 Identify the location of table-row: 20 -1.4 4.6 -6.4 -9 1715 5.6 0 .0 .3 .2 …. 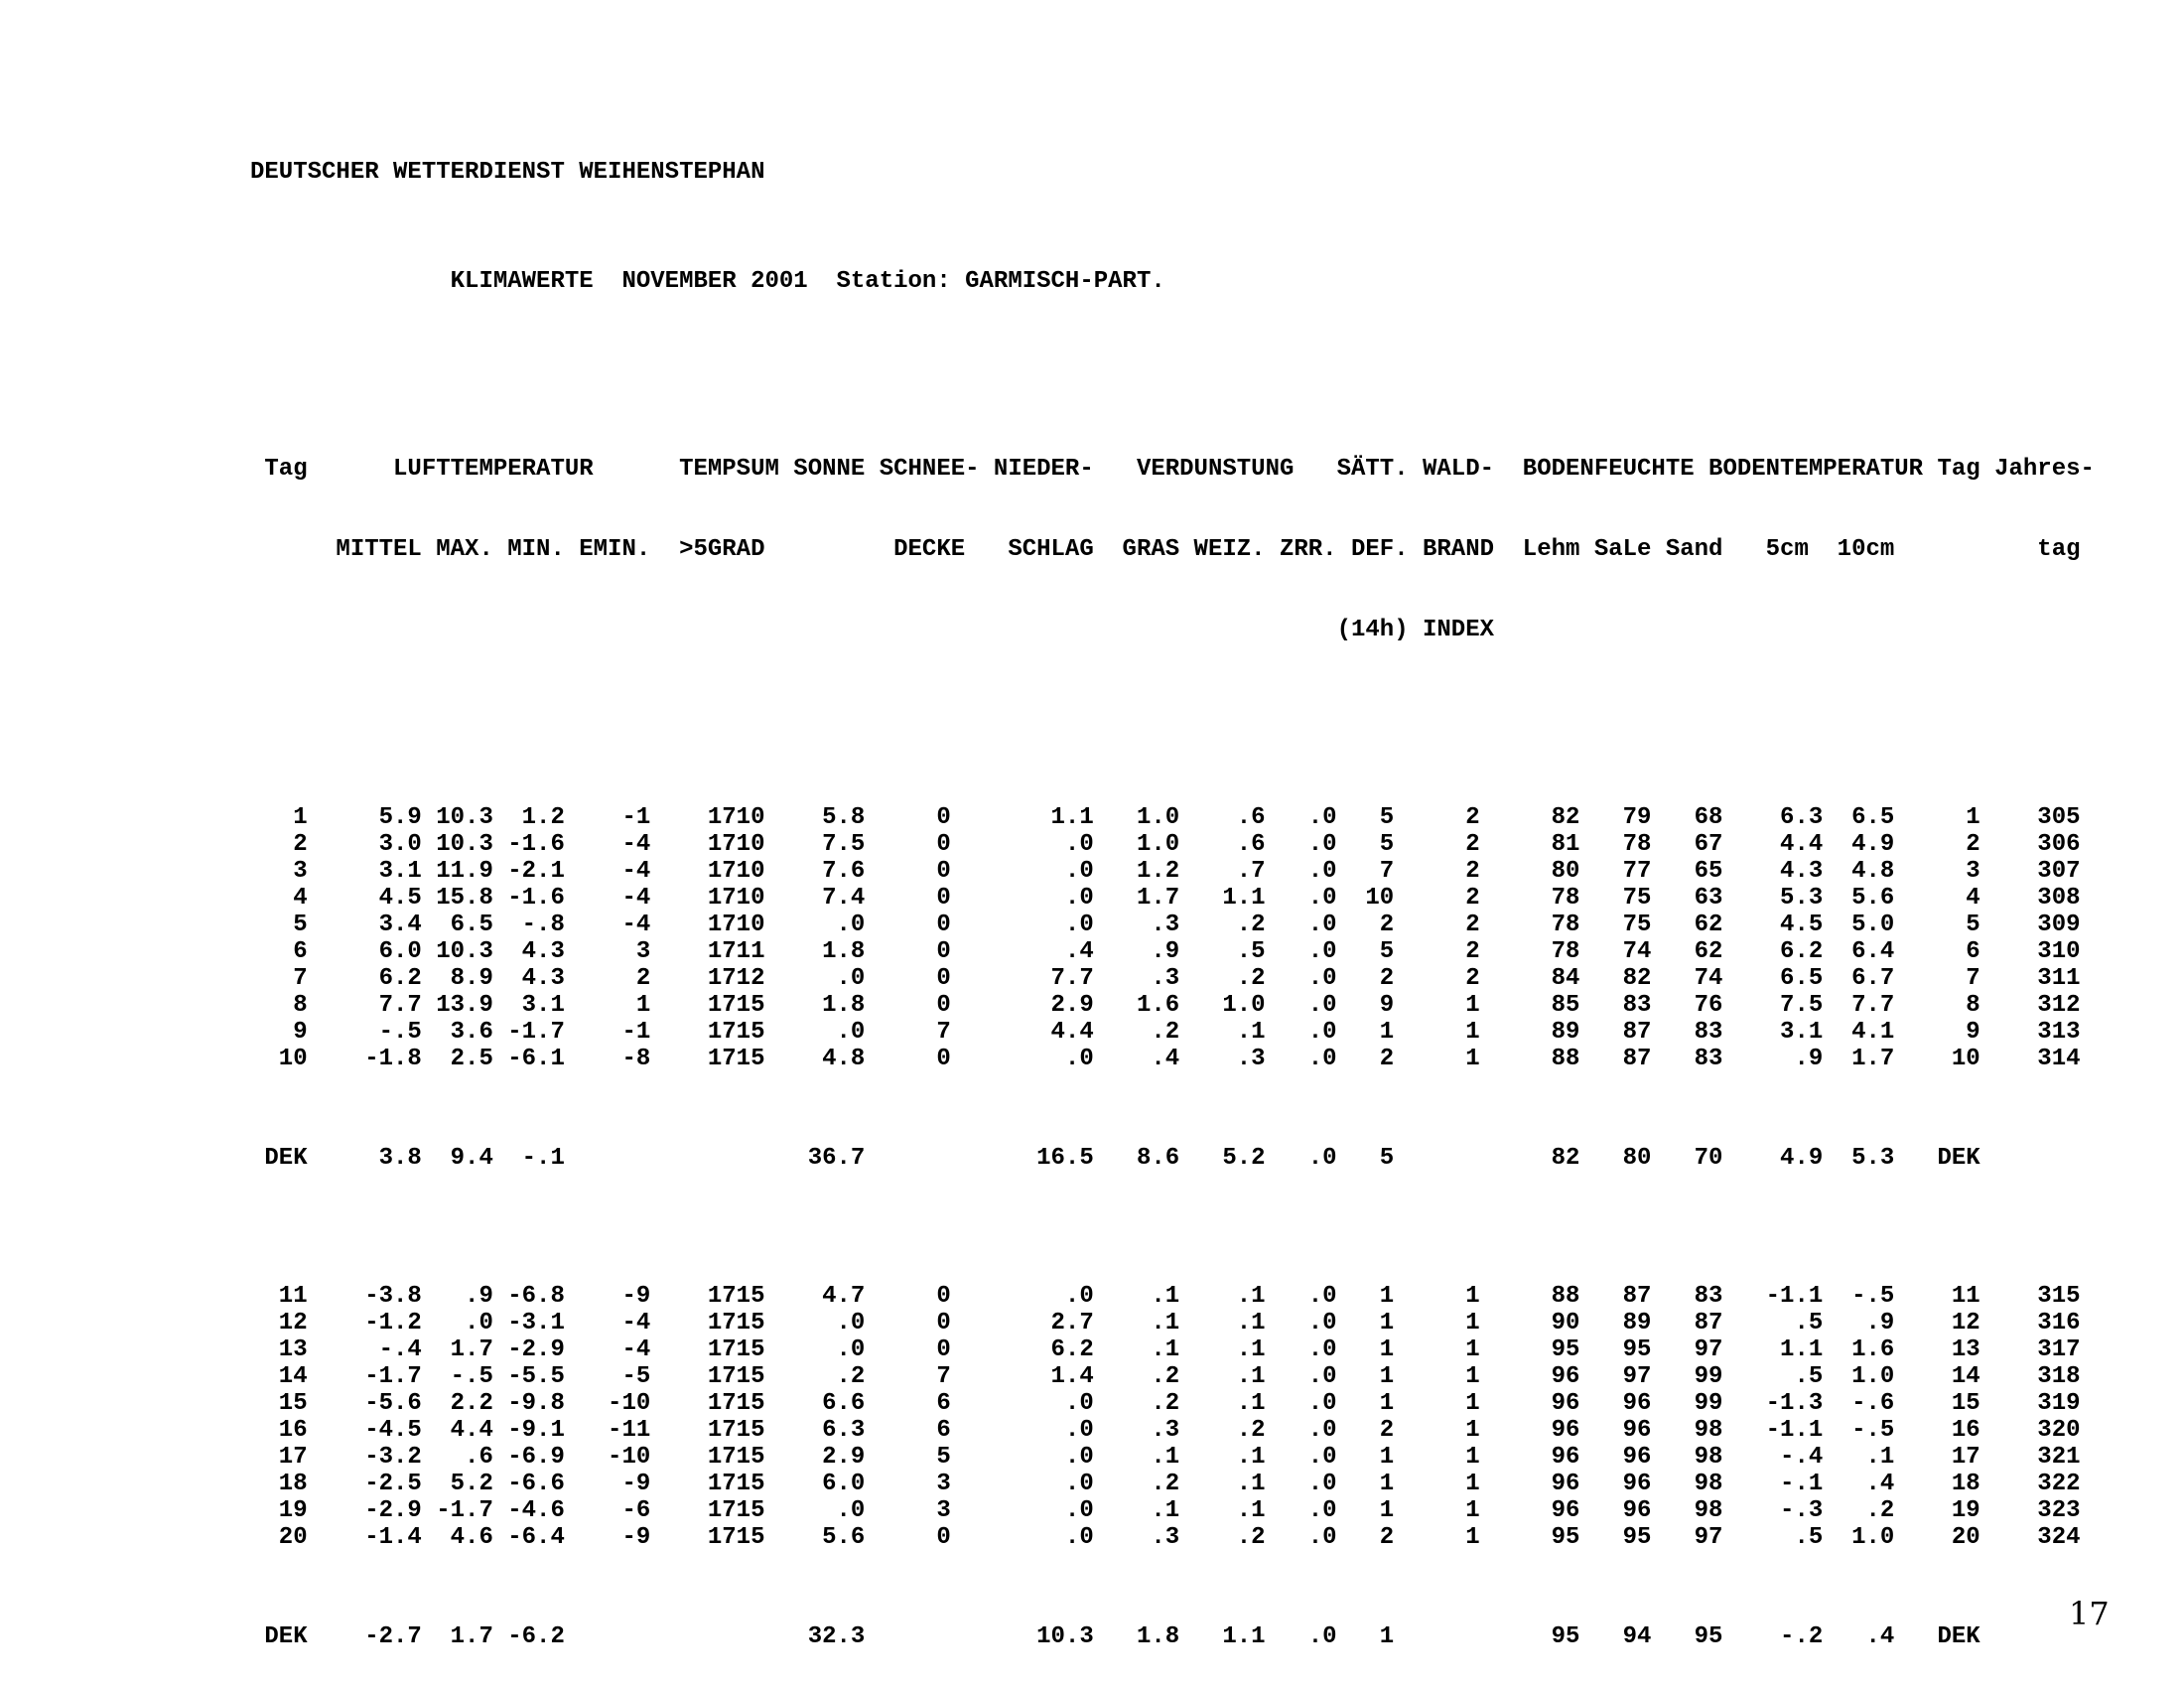
(1194, 1537).